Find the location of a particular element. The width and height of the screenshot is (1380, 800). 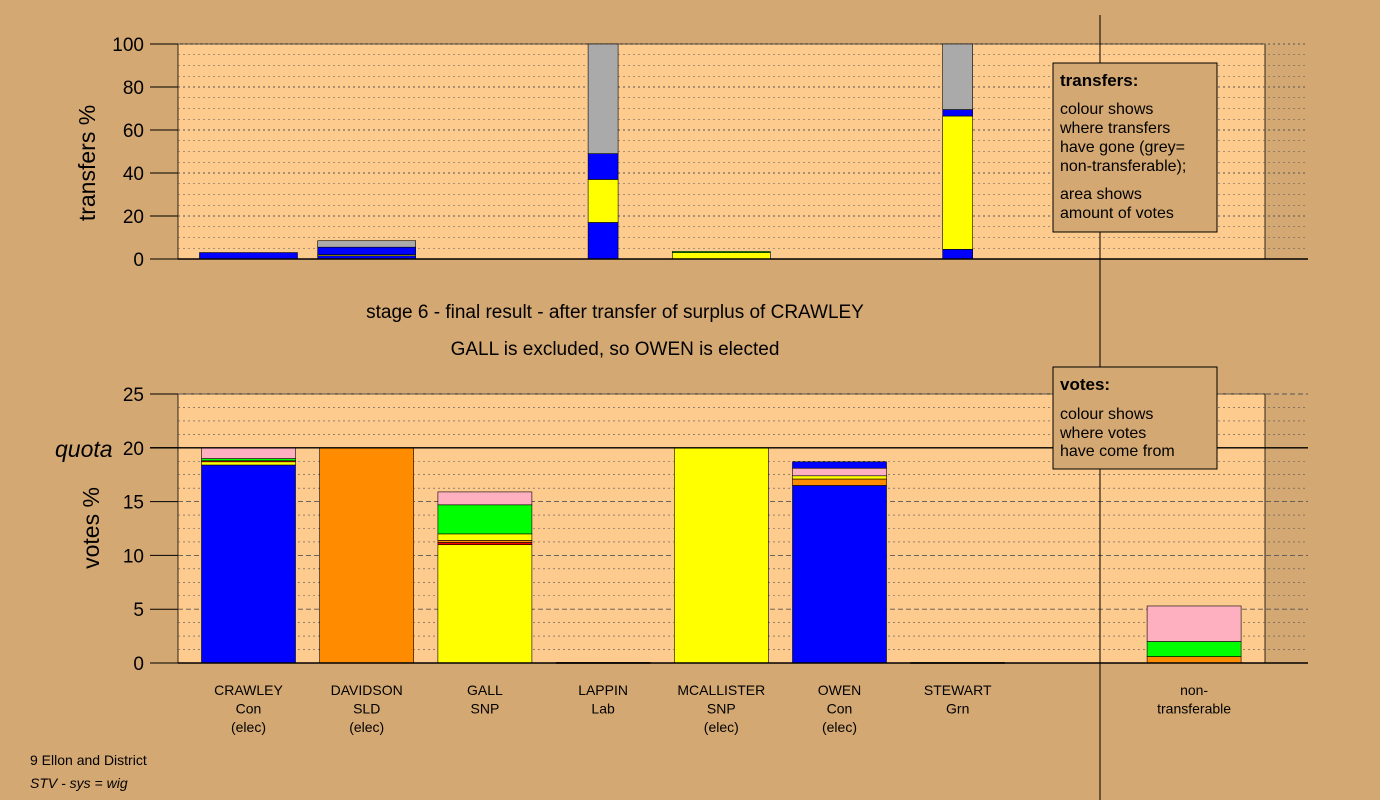

legend-votes-line: where votes is located at coordinates (1102, 433).